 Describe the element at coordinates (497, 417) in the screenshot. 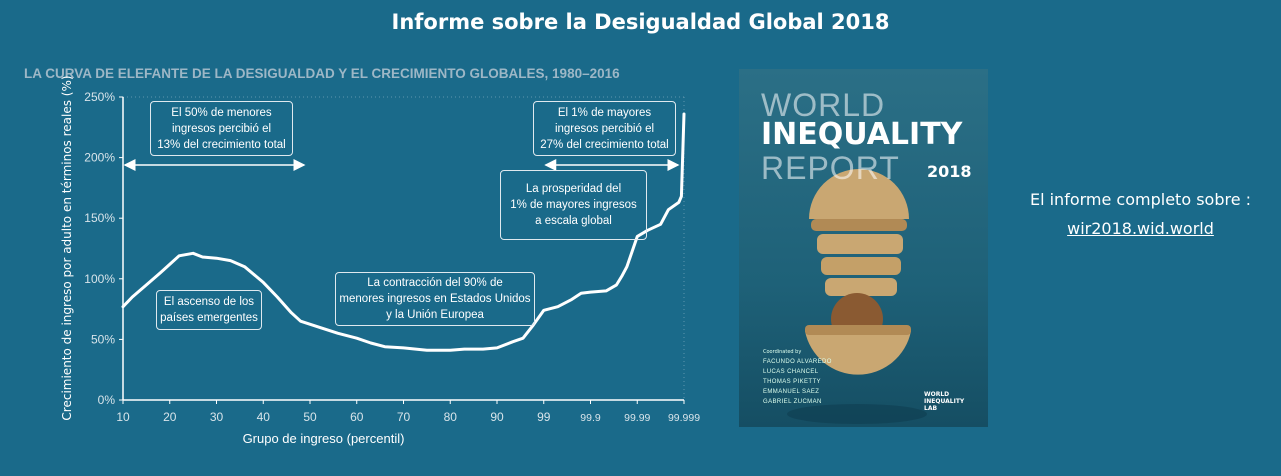

I see `x-tick-label: 90` at that location.